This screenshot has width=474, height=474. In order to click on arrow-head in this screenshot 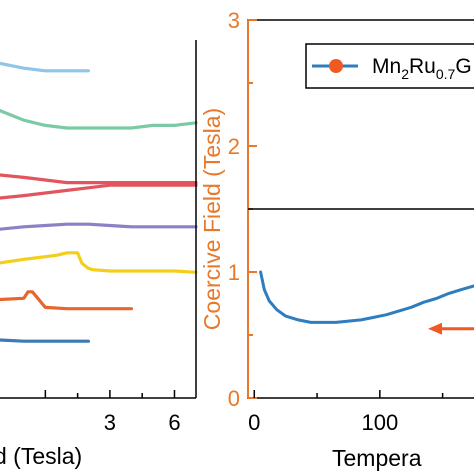, I will do `click(435, 328)`.